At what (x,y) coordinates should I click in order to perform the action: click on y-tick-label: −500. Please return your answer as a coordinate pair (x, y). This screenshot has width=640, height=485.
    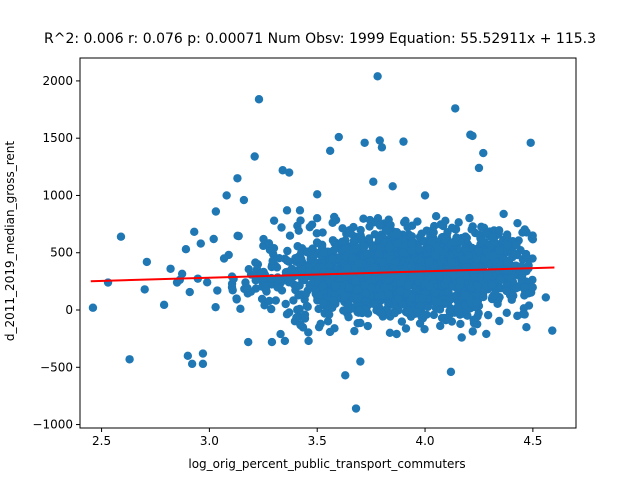
    Looking at the image, I should click on (56, 367).